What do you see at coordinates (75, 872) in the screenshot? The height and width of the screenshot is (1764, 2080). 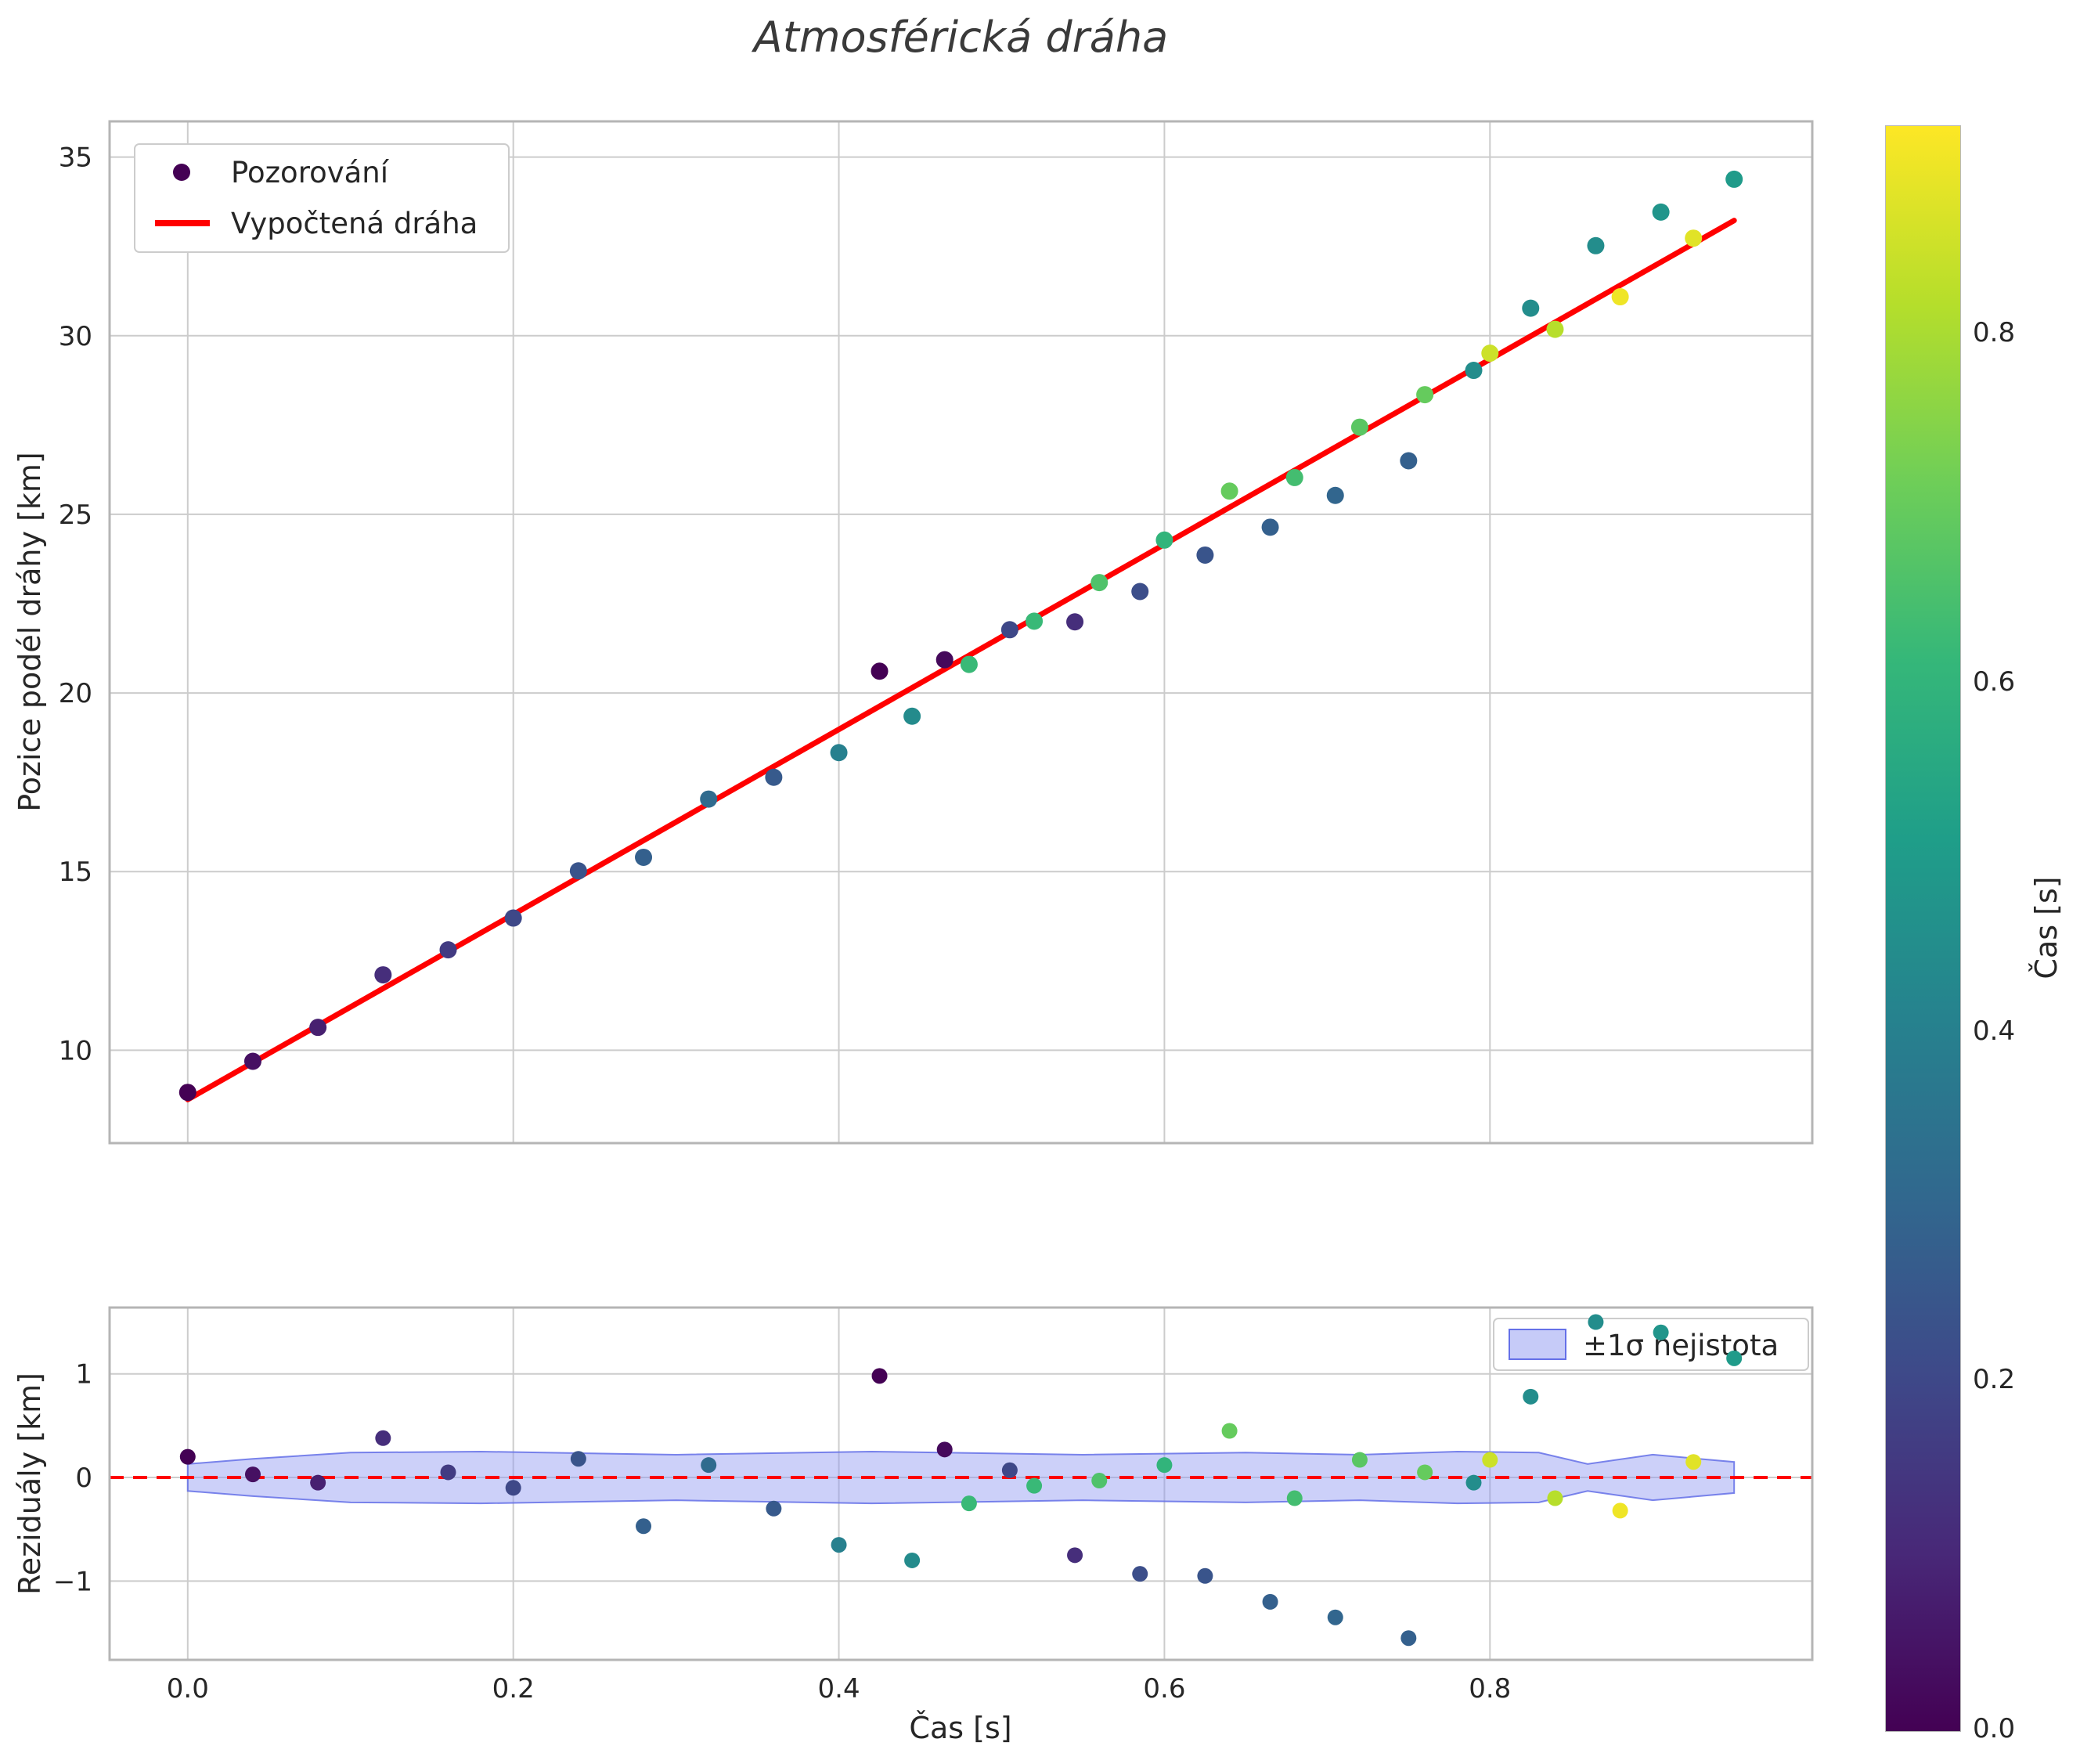 I see `position-tick-label: 15` at bounding box center [75, 872].